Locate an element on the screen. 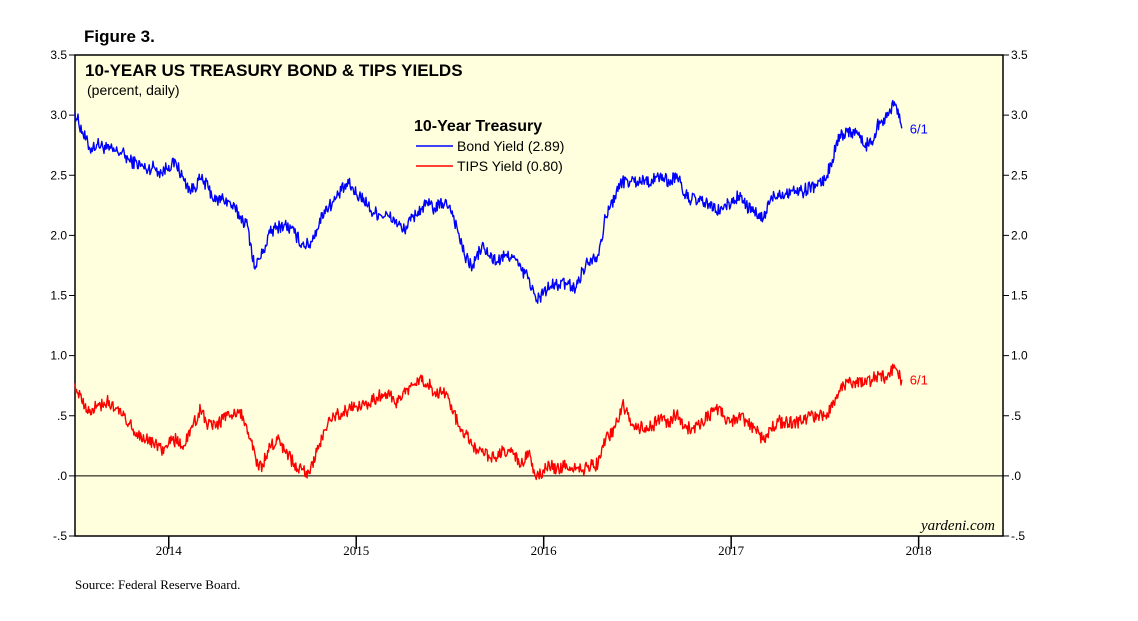 This screenshot has width=1138, height=621. series-line-tips-yield is located at coordinates (488, 422).